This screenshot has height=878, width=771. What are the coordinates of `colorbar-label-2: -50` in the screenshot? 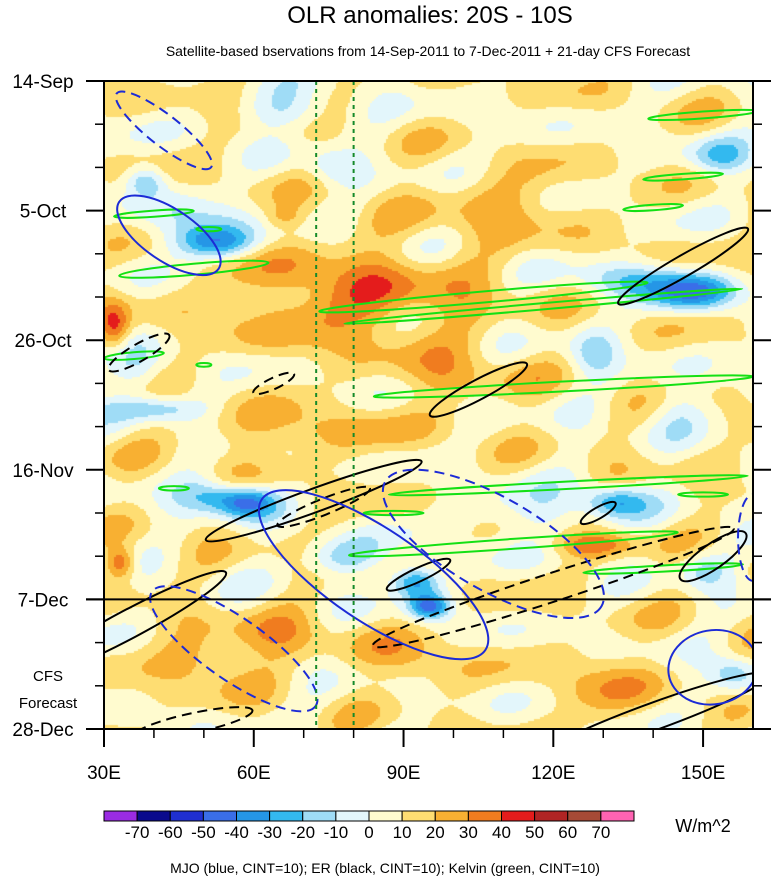 It's located at (203, 832).